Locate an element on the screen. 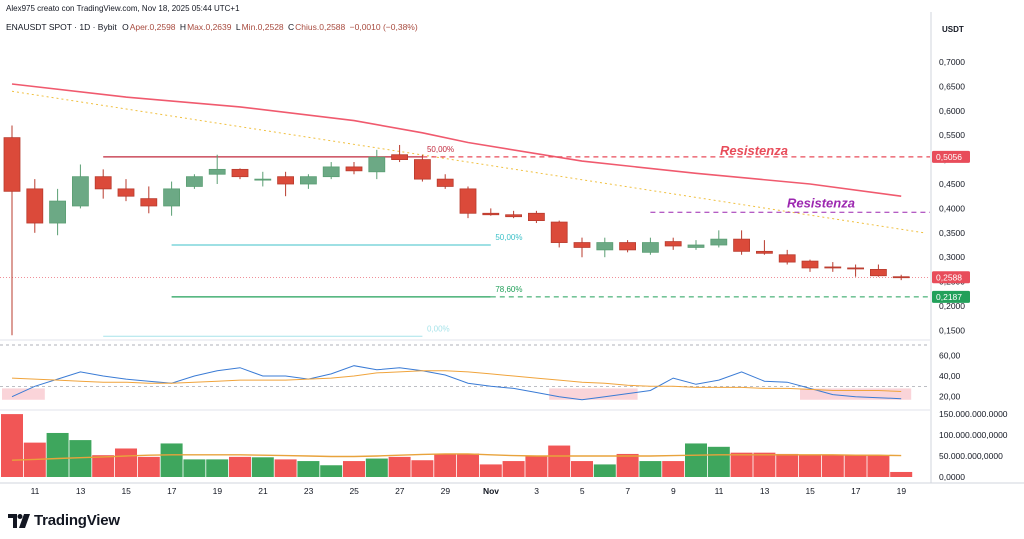 This screenshot has height=539, width=1024. time-tick-label: 29 is located at coordinates (446, 491).